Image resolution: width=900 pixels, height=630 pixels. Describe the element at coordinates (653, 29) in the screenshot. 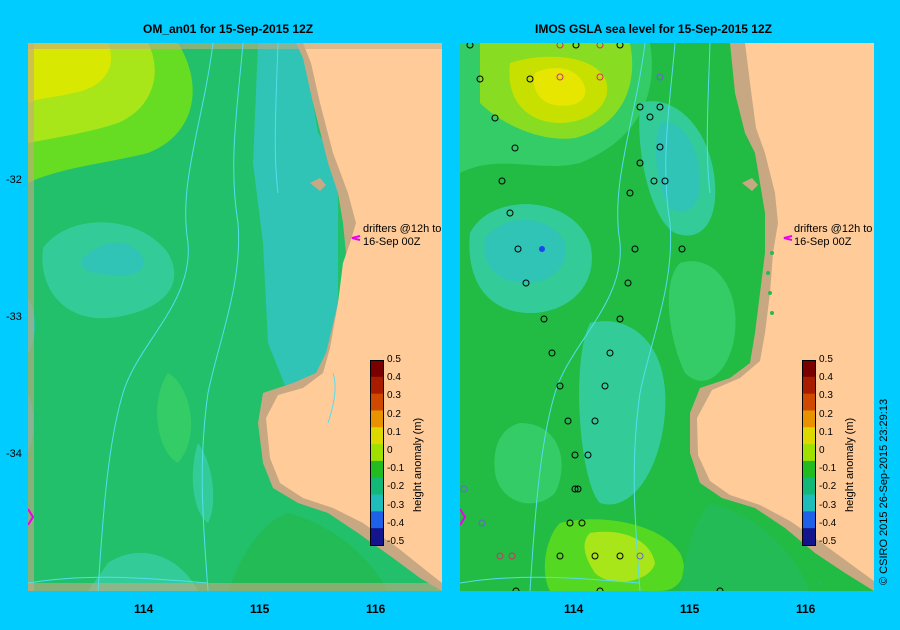

I see `right-panel-title: IMOS GSLA sea level for 15-Sep-2015 12Z` at that location.